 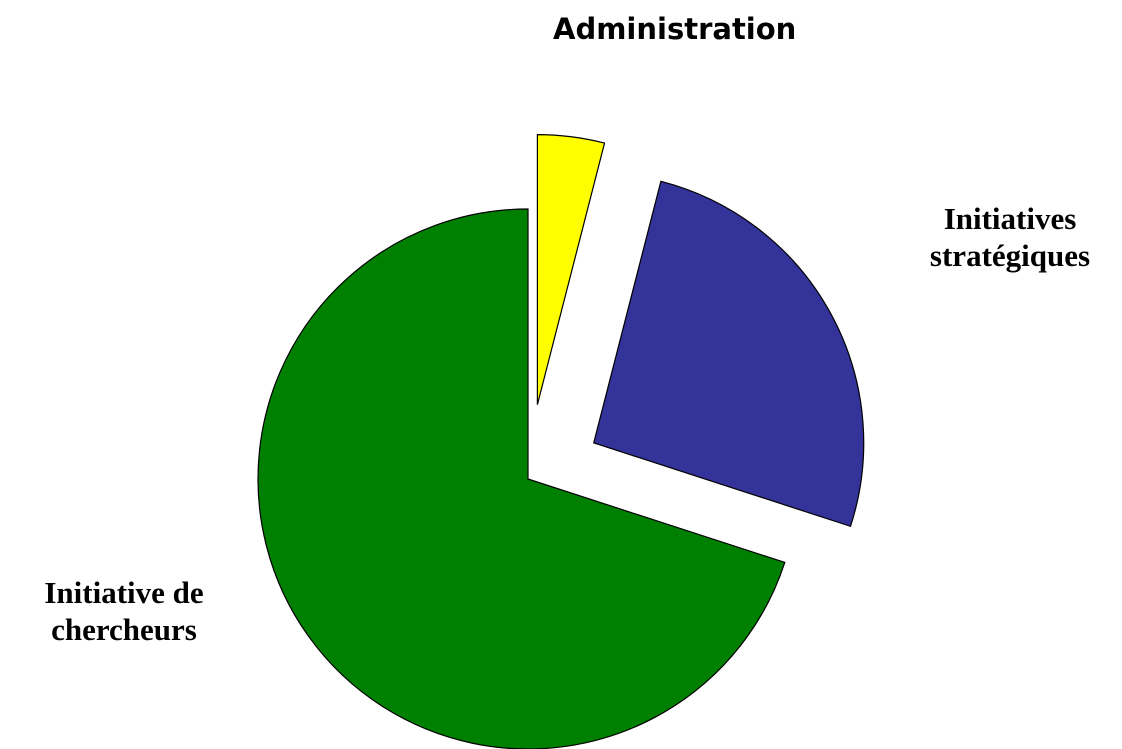 I want to click on pie-slice-administration, so click(x=571, y=269).